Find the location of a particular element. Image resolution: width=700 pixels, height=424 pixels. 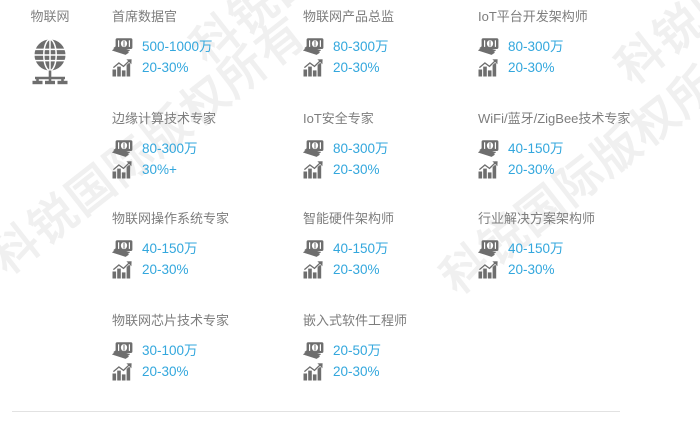

role-title: 嵌入式软件工程师 is located at coordinates (355, 320).